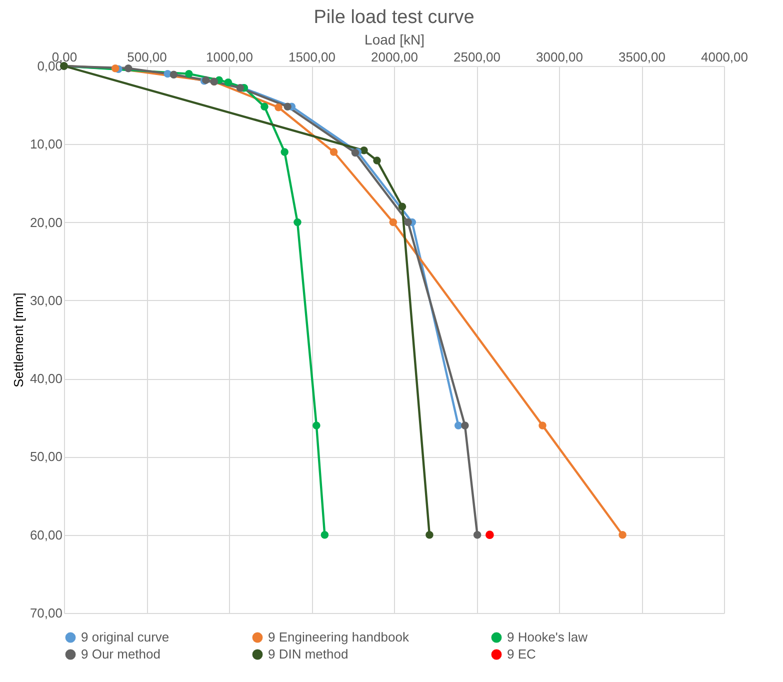 This screenshot has width=783, height=682. I want to click on x-tick-label: 1000,00, so click(229, 57).